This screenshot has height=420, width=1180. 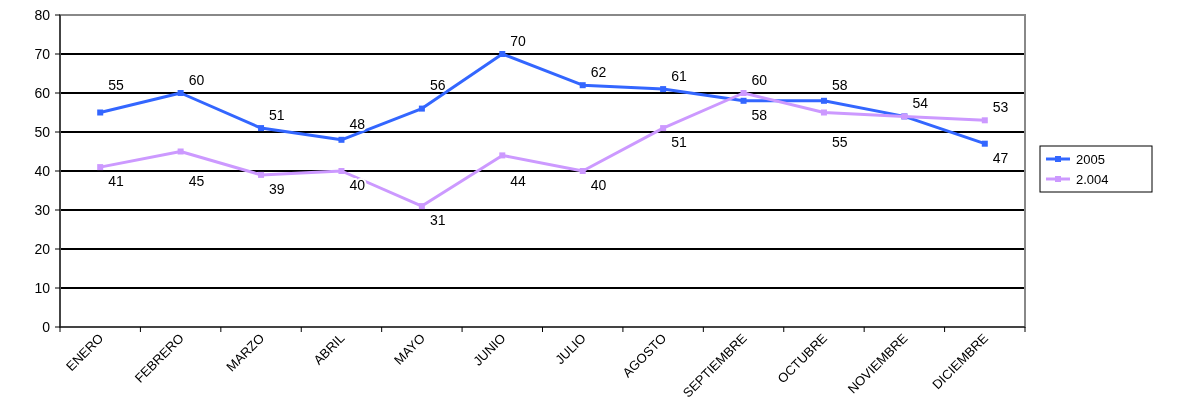 I want to click on y-tick-label: 0, so click(x=46, y=326).